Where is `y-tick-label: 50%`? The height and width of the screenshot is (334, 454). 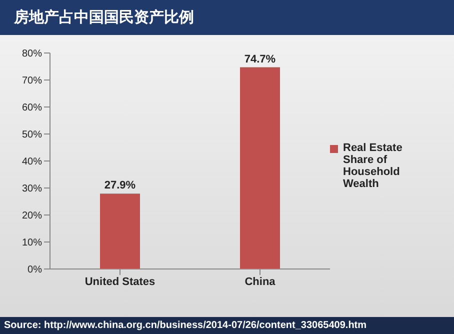
y-tick-label: 50% is located at coordinates (32, 135).